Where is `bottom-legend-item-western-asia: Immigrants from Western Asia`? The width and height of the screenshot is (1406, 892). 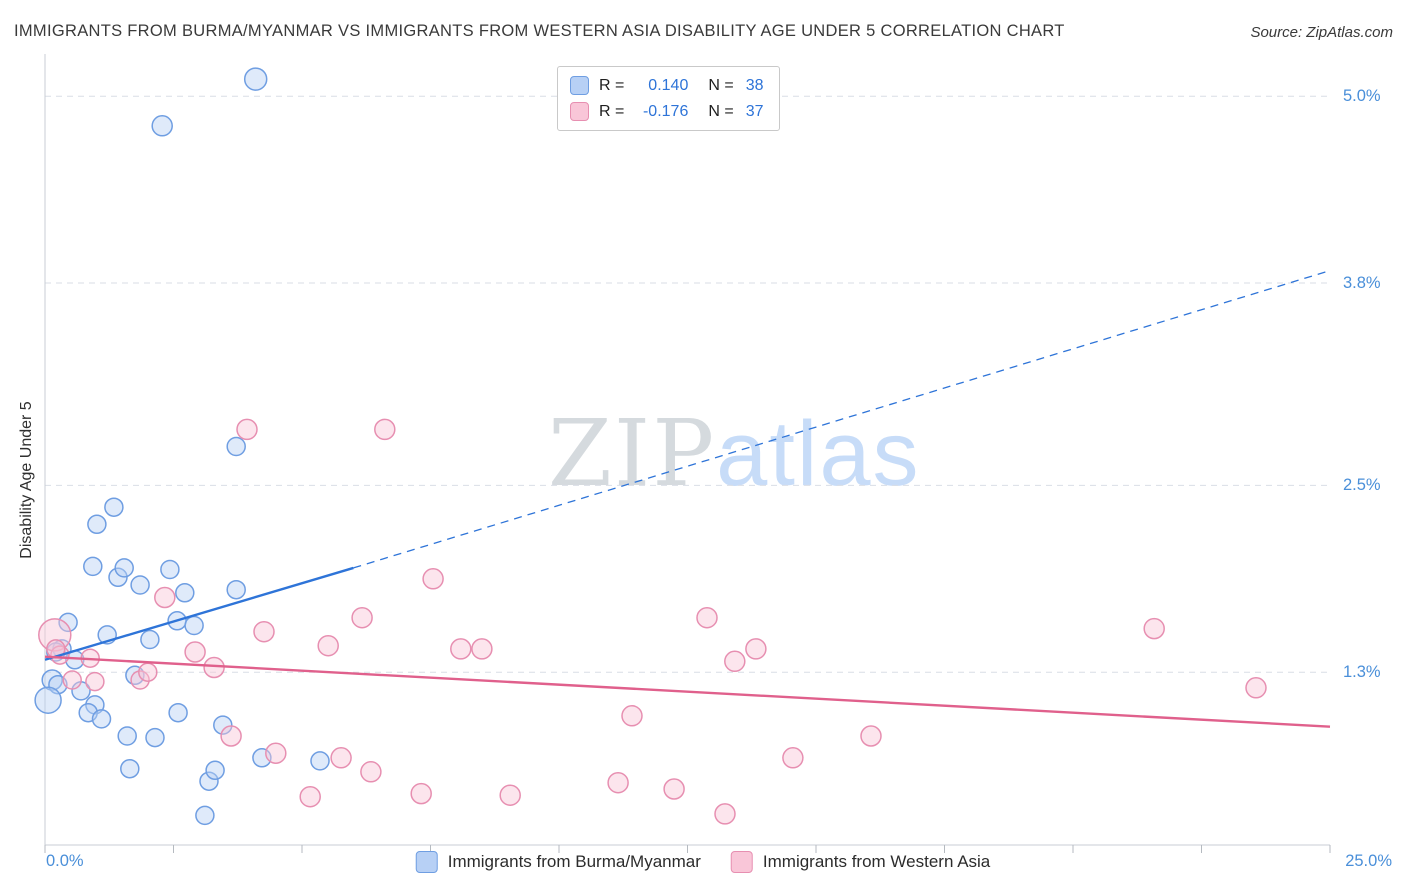 bottom-legend-item-western-asia: Immigrants from Western Asia is located at coordinates (860, 862).